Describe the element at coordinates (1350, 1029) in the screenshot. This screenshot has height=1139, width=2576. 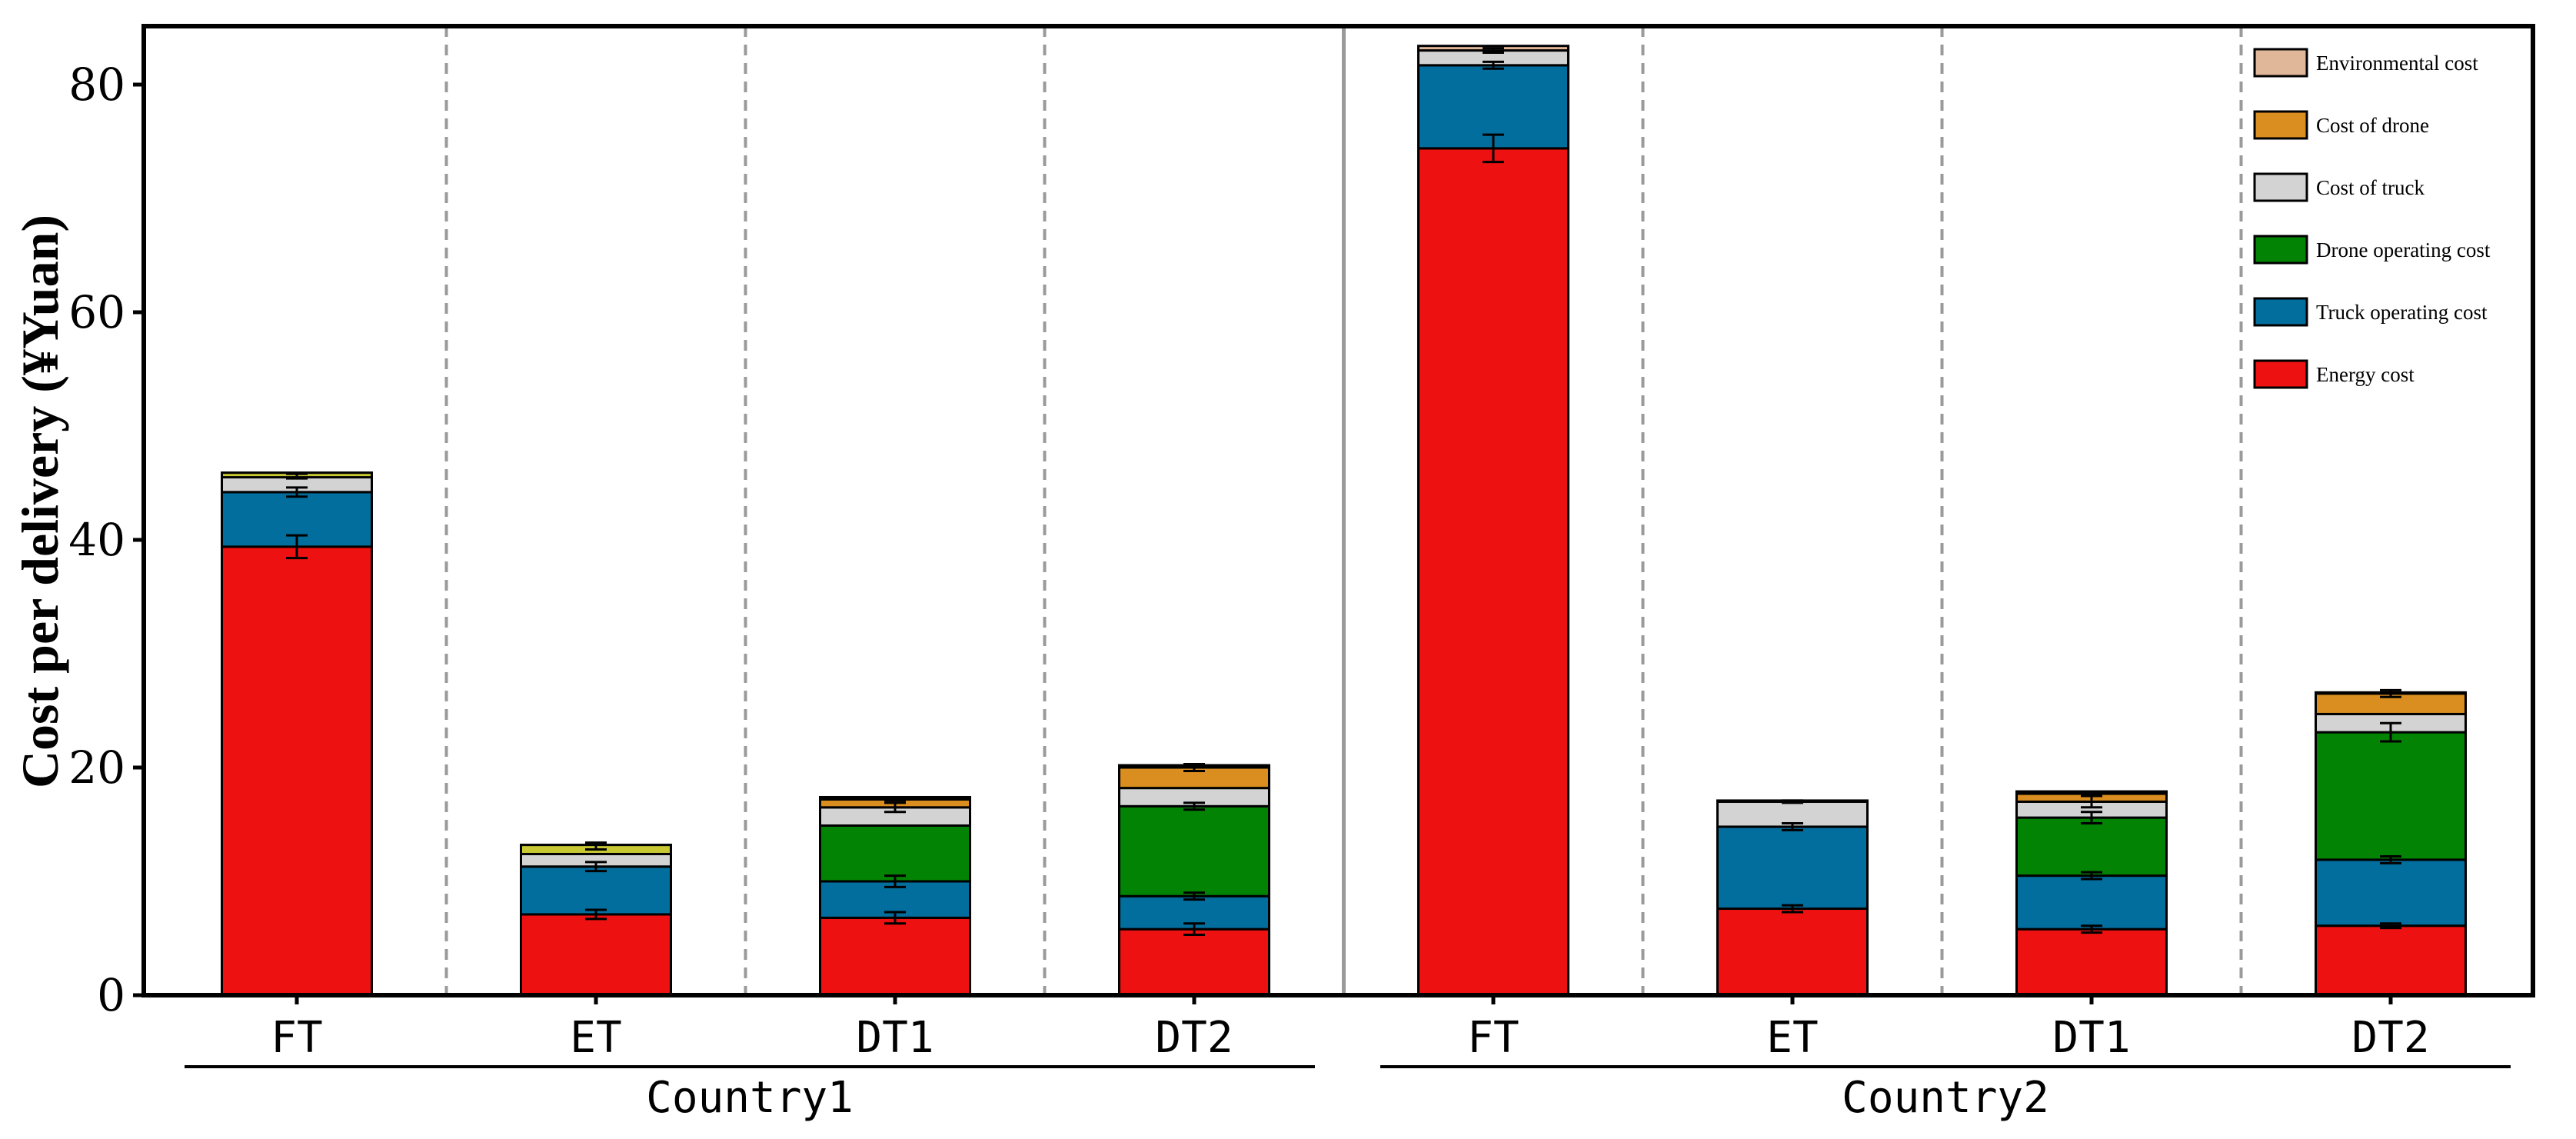
I see `x-axis-categories: FT ET DT1 DT2 FT ET DT1 DT2` at that location.